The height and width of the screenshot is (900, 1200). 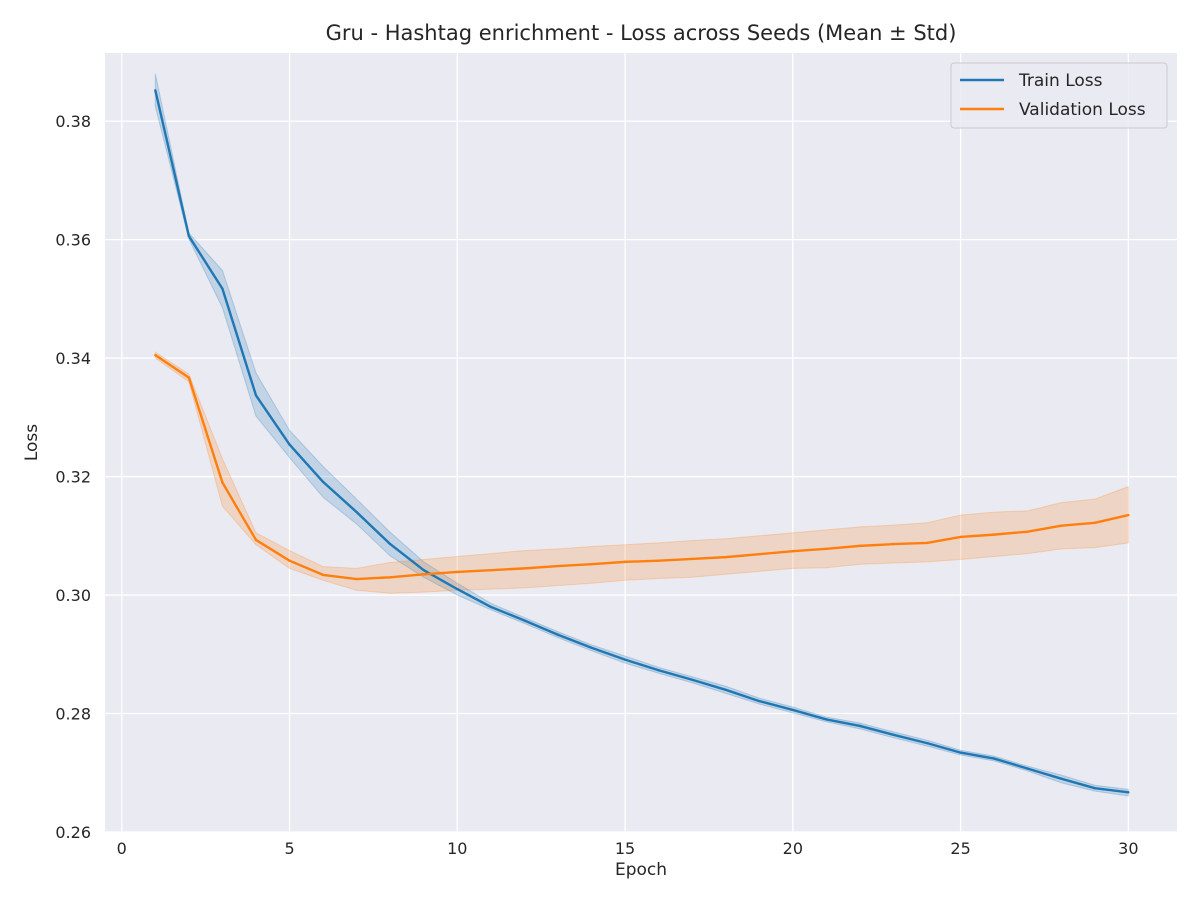 I want to click on x-tick-label: 30, so click(x=1128, y=848).